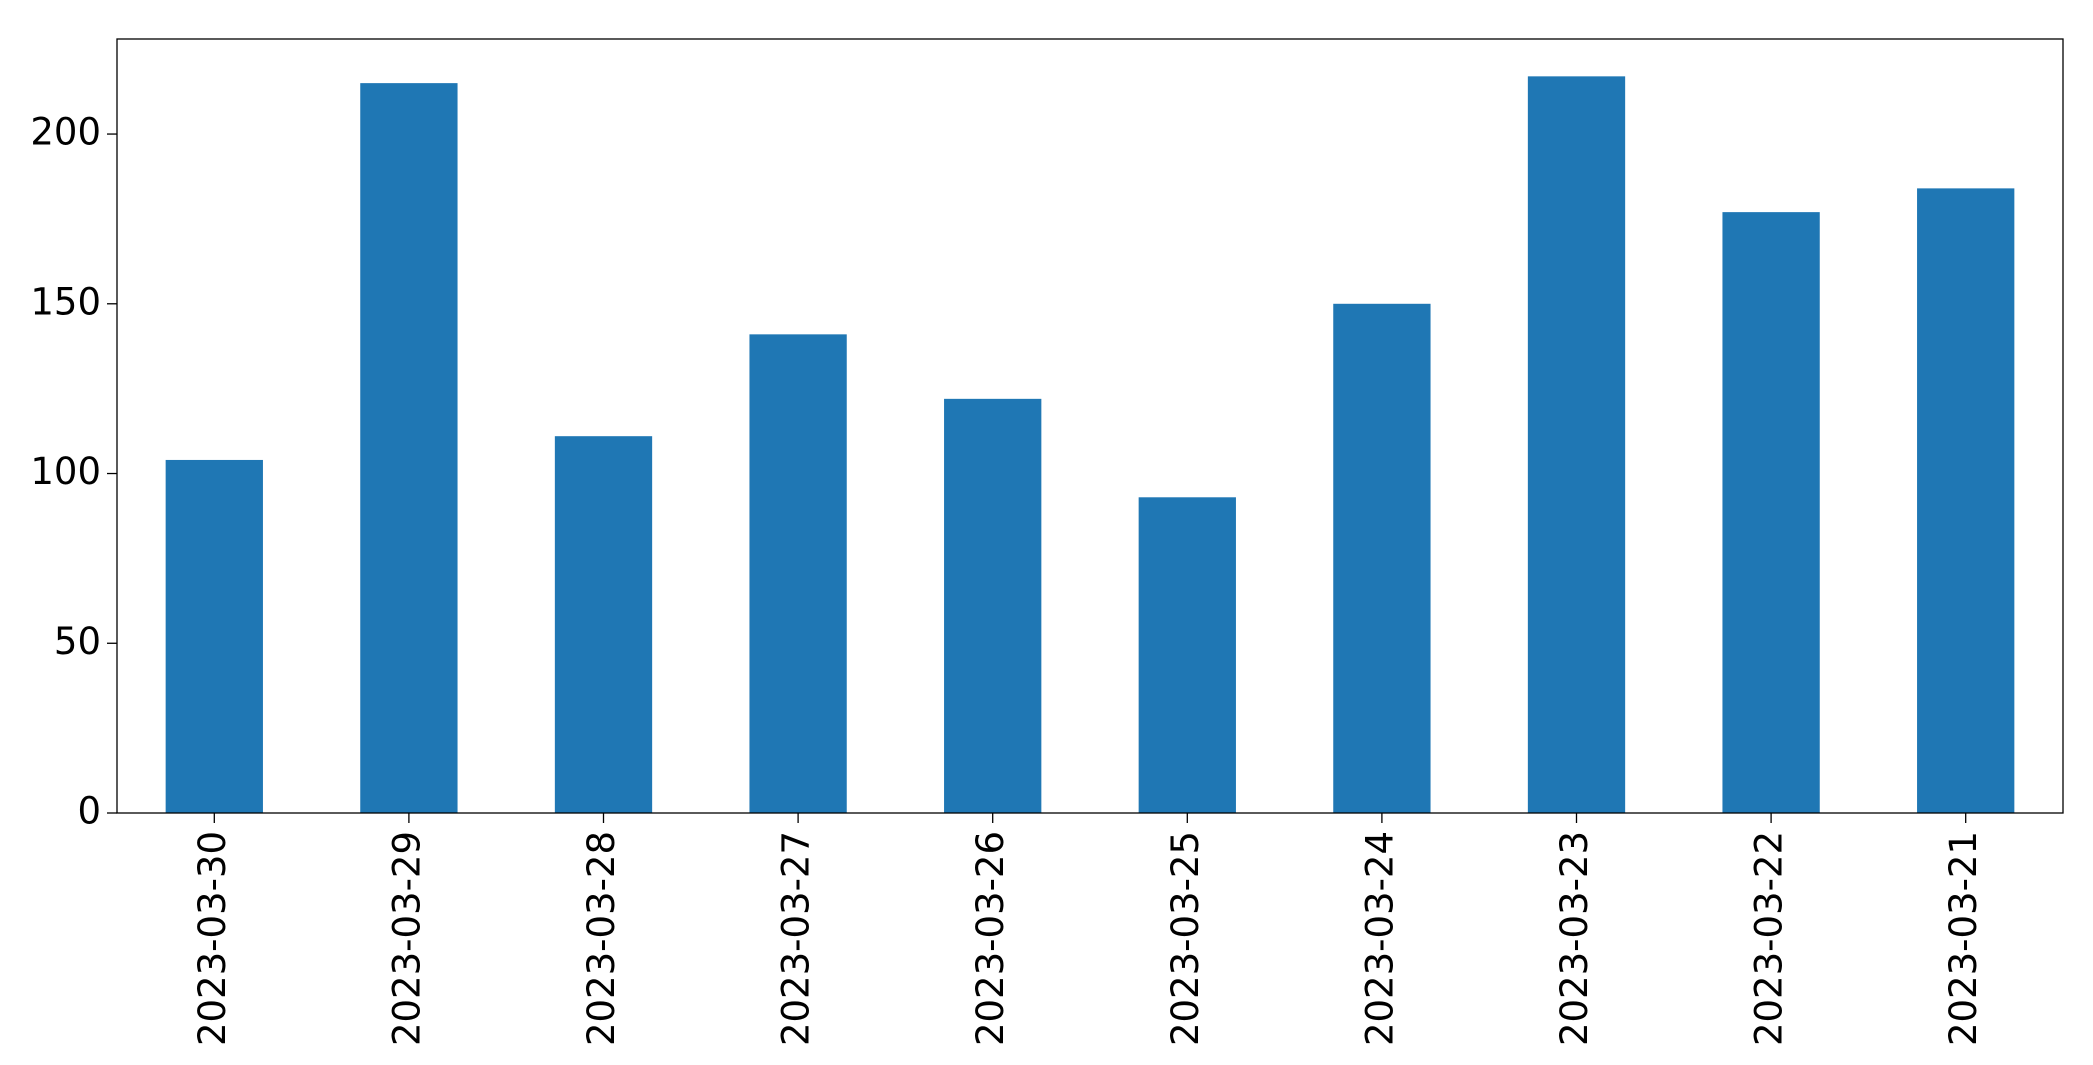 The image size is (2093, 1065). I want to click on x-tick-label: 2023-03-30, so click(212, 938).